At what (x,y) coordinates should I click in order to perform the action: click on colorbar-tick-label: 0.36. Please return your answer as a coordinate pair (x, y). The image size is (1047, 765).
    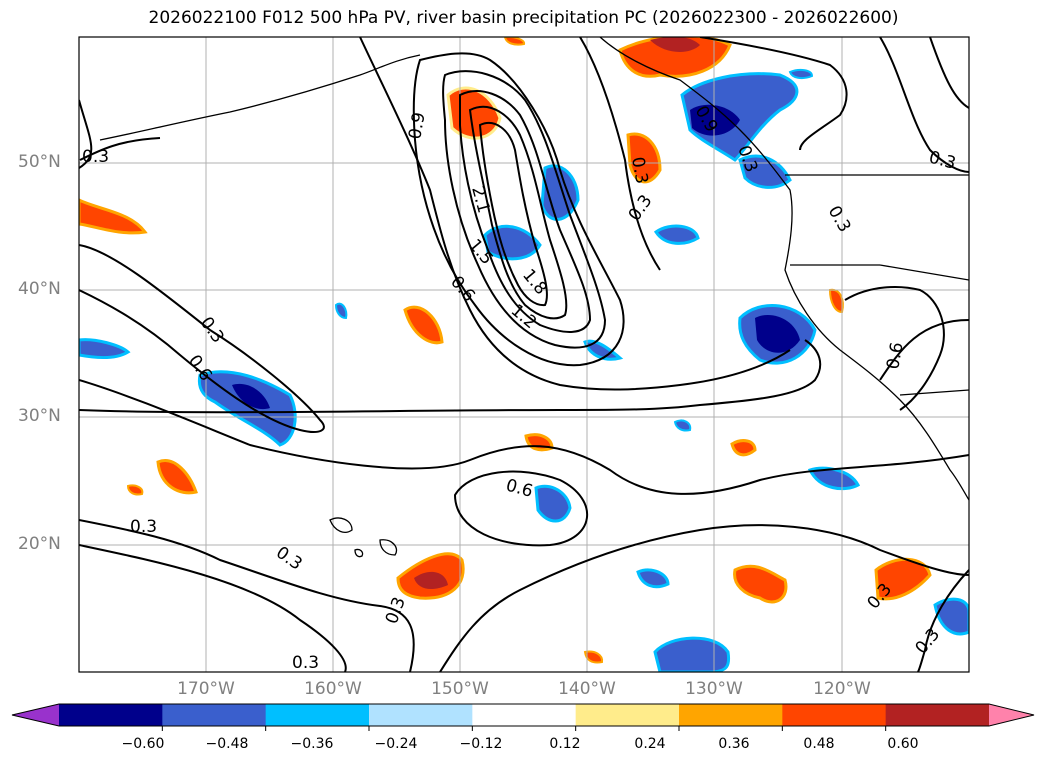
    Looking at the image, I should click on (734, 744).